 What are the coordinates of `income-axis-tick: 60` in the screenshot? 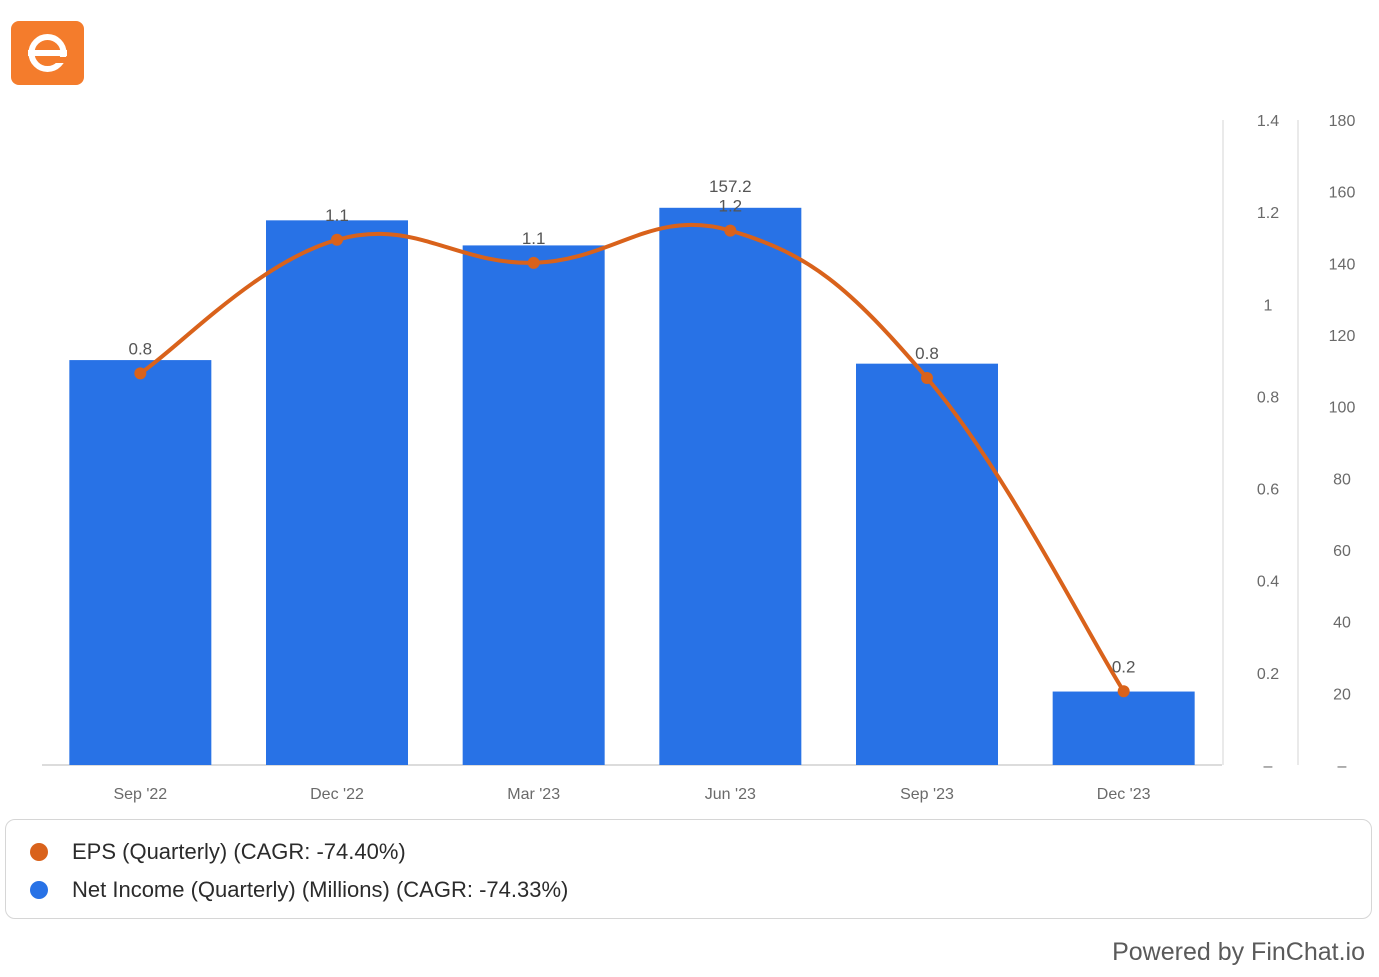 It's located at (1342, 551).